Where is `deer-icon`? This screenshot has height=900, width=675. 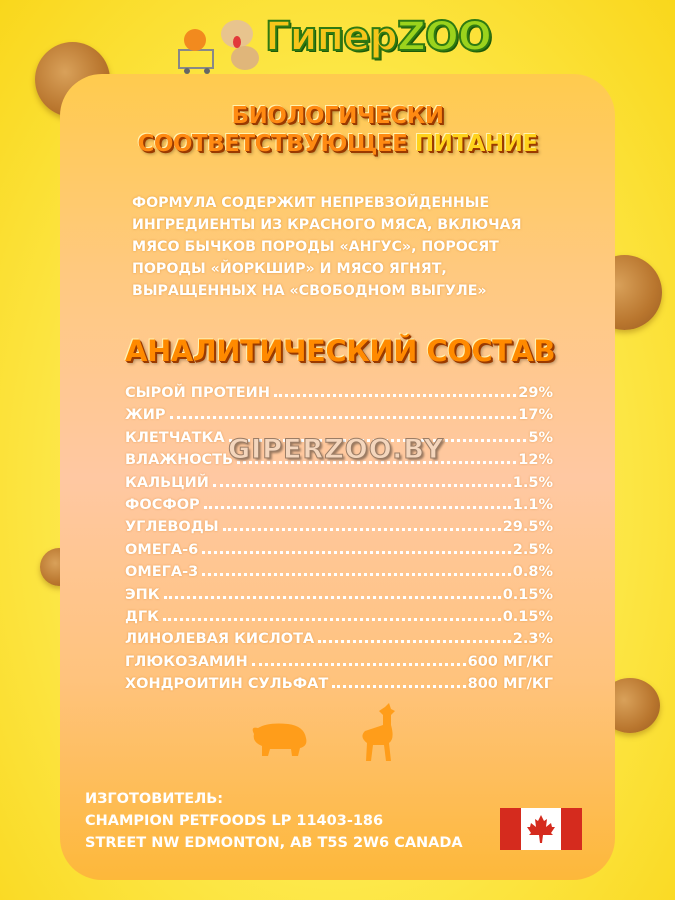 deer-icon is located at coordinates (378, 732).